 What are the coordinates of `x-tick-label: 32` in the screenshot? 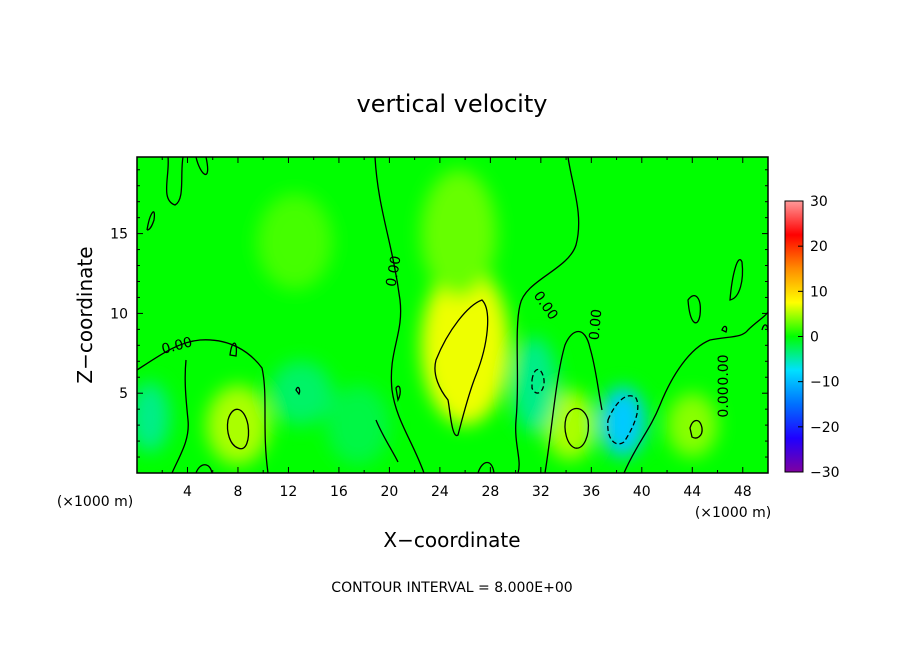 It's located at (541, 492).